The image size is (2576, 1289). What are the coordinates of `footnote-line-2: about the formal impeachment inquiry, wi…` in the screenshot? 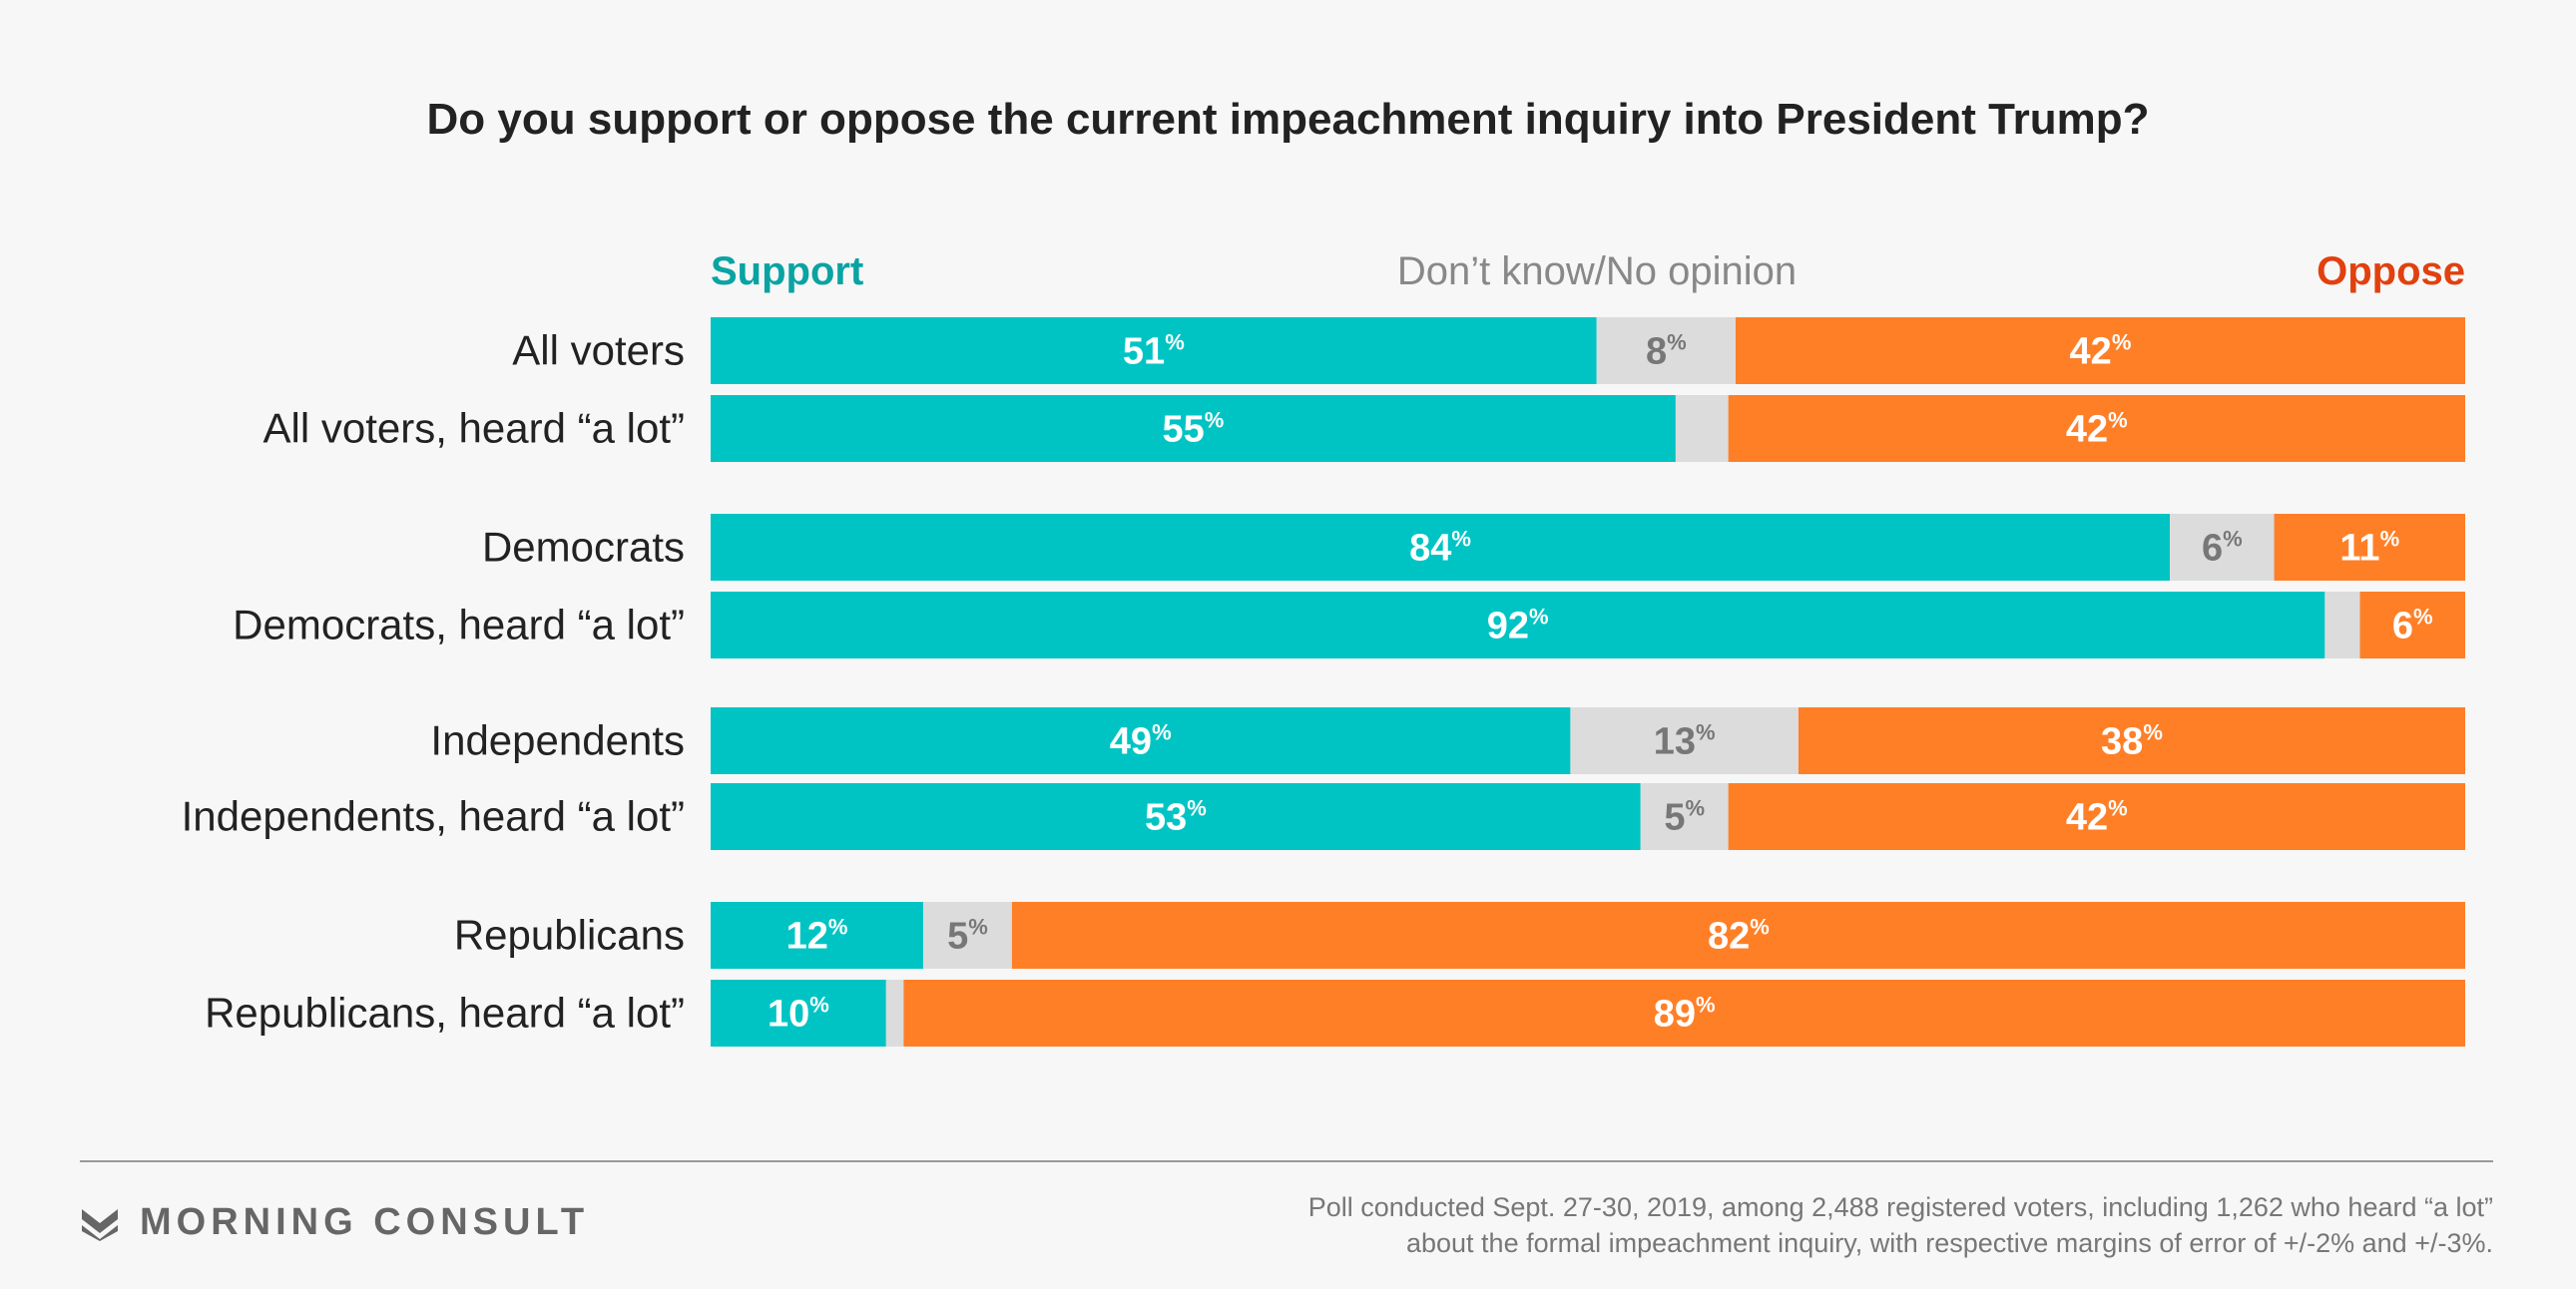 It's located at (1949, 1243).